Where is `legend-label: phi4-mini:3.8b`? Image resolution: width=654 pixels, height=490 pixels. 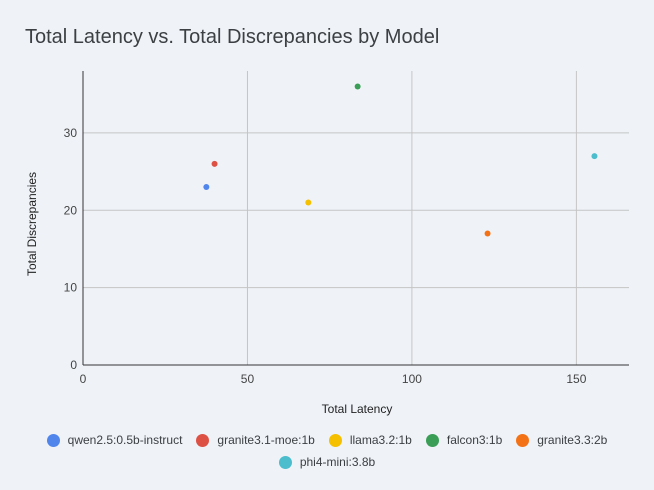 legend-label: phi4-mini:3.8b is located at coordinates (337, 462).